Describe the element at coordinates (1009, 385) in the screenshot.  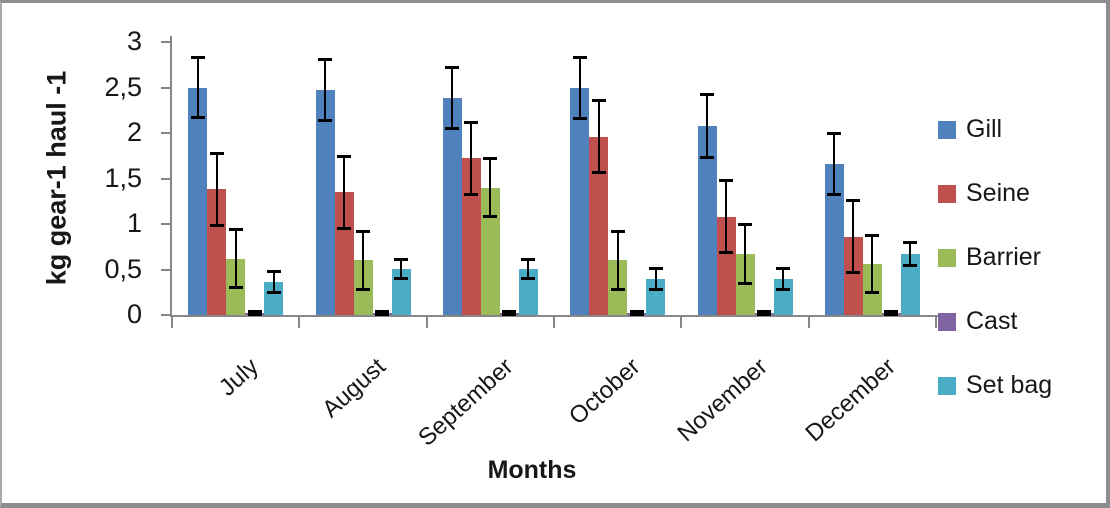
I see `legend-label-set-bag: Set bag` at that location.